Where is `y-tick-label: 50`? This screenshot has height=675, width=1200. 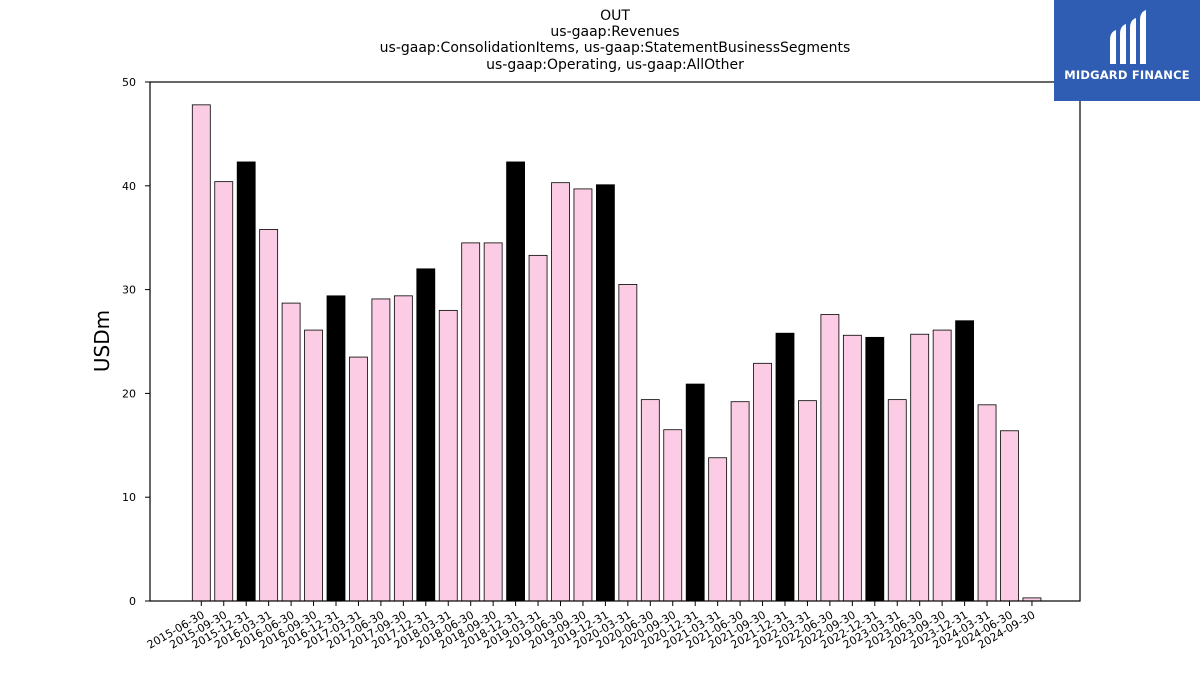
y-tick-label: 50 is located at coordinates (129, 82).